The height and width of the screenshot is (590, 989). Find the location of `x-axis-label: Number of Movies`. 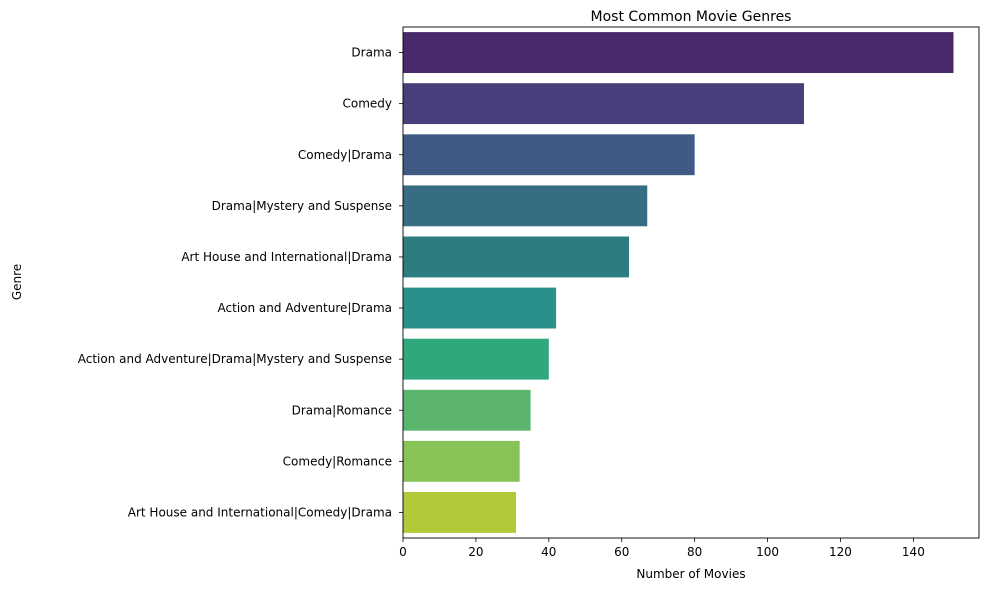

x-axis-label: Number of Movies is located at coordinates (690, 574).